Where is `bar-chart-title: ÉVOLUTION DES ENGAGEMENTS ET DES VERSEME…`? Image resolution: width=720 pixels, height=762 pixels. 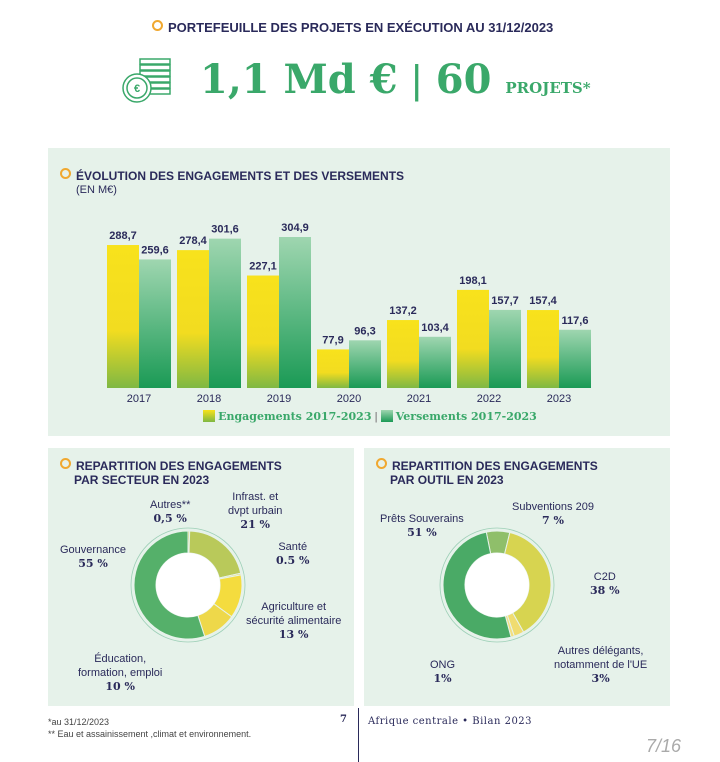
bar-chart-title: ÉVOLUTION DES ENGAGEMENTS ET DES VERSEME… is located at coordinates (240, 176).